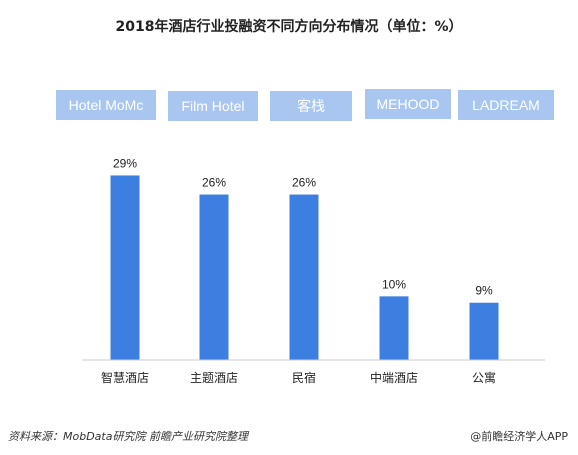 The image size is (578, 455). I want to click on value-label-1: 29%, so click(125, 163).